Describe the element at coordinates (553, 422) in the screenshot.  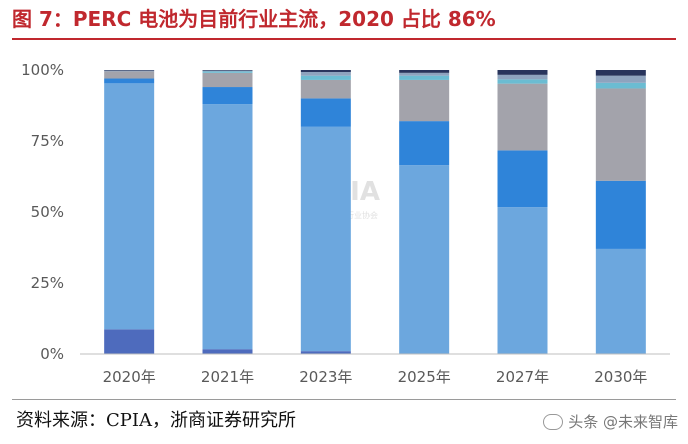
I see `wechat-icon` at that location.